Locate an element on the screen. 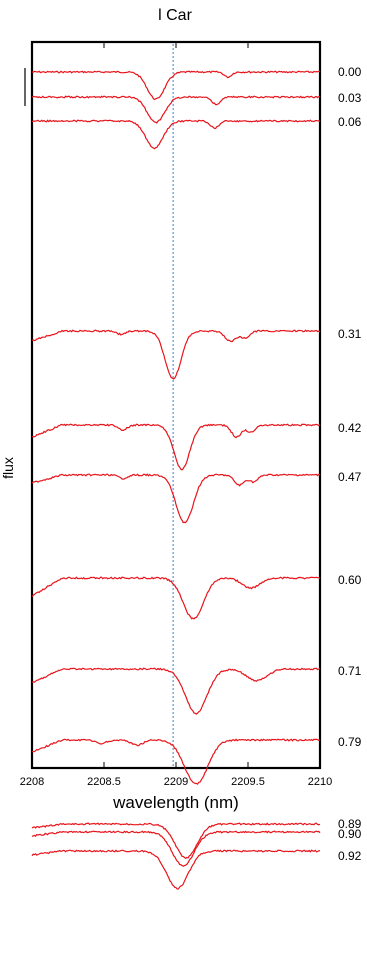 Image resolution: width=367 pixels, height=960 pixels. x-tick-label: 2209.5 is located at coordinates (248, 782).